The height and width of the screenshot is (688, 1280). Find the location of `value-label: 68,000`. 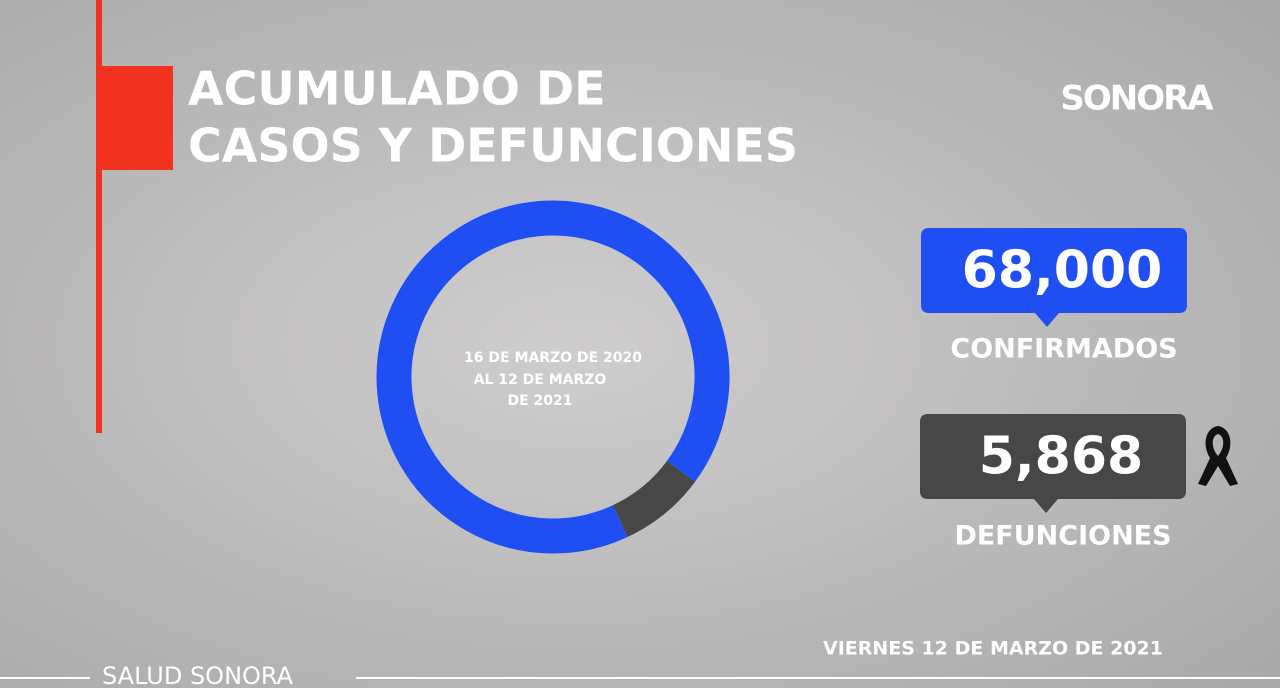

value-label: 68,000 is located at coordinates (1062, 271).